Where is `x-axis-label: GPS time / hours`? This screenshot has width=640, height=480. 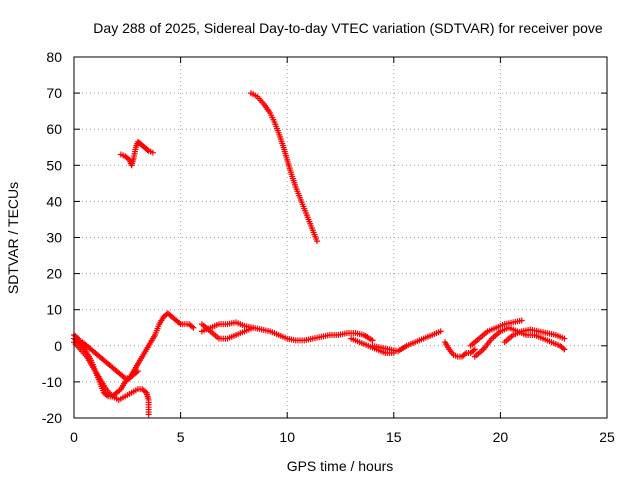 x-axis-label: GPS time / hours is located at coordinates (340, 466).